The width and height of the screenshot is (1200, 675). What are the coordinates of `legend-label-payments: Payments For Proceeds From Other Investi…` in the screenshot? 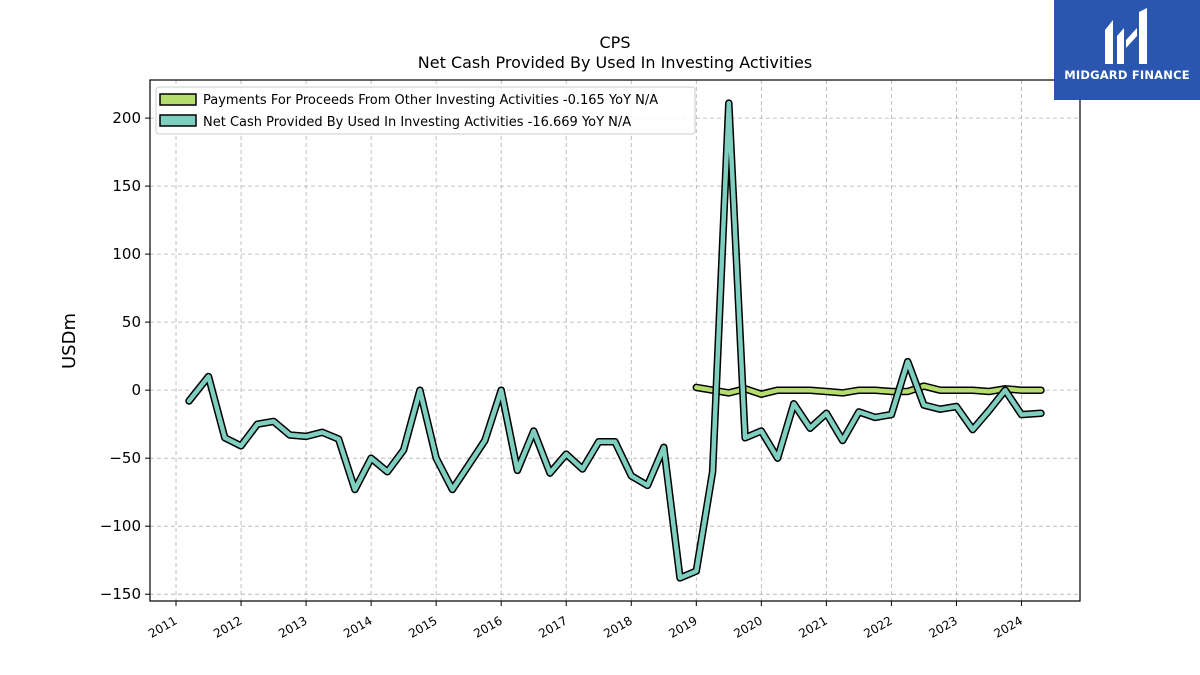 It's located at (430, 100).